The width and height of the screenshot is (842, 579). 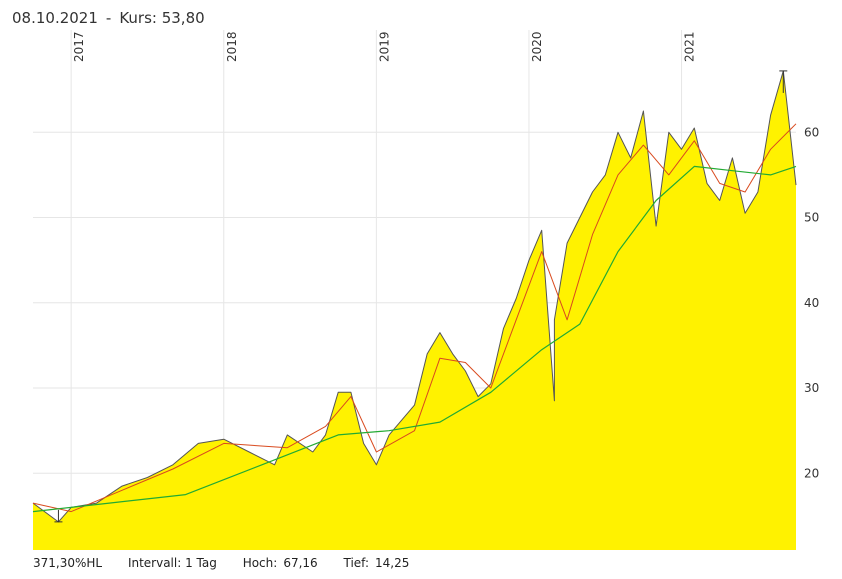 I want to click on y-tick-label: 60, so click(x=811, y=132).